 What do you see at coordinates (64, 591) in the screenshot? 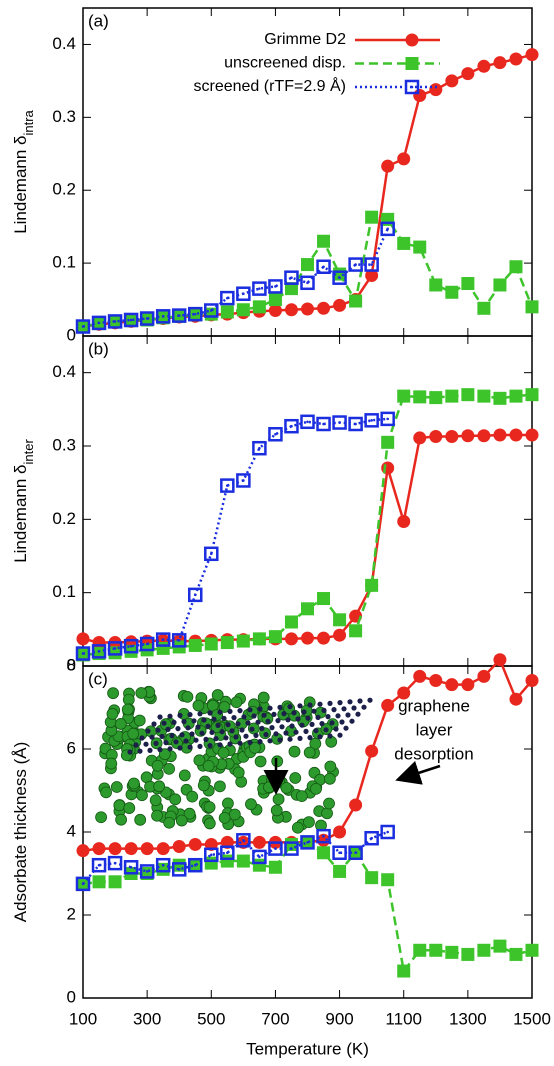
I see `y-tick-label: 0.1` at bounding box center [64, 591].